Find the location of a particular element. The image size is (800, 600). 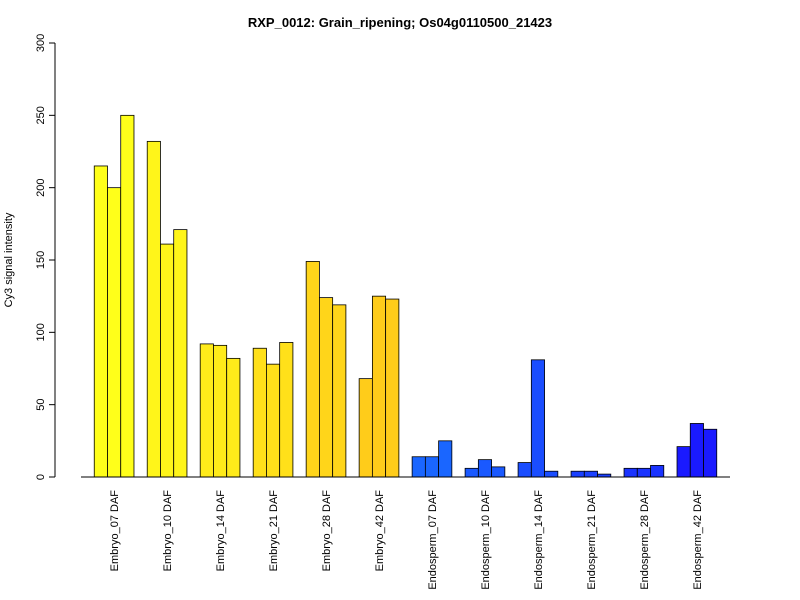

y-tick-label: 200 is located at coordinates (41, 187).